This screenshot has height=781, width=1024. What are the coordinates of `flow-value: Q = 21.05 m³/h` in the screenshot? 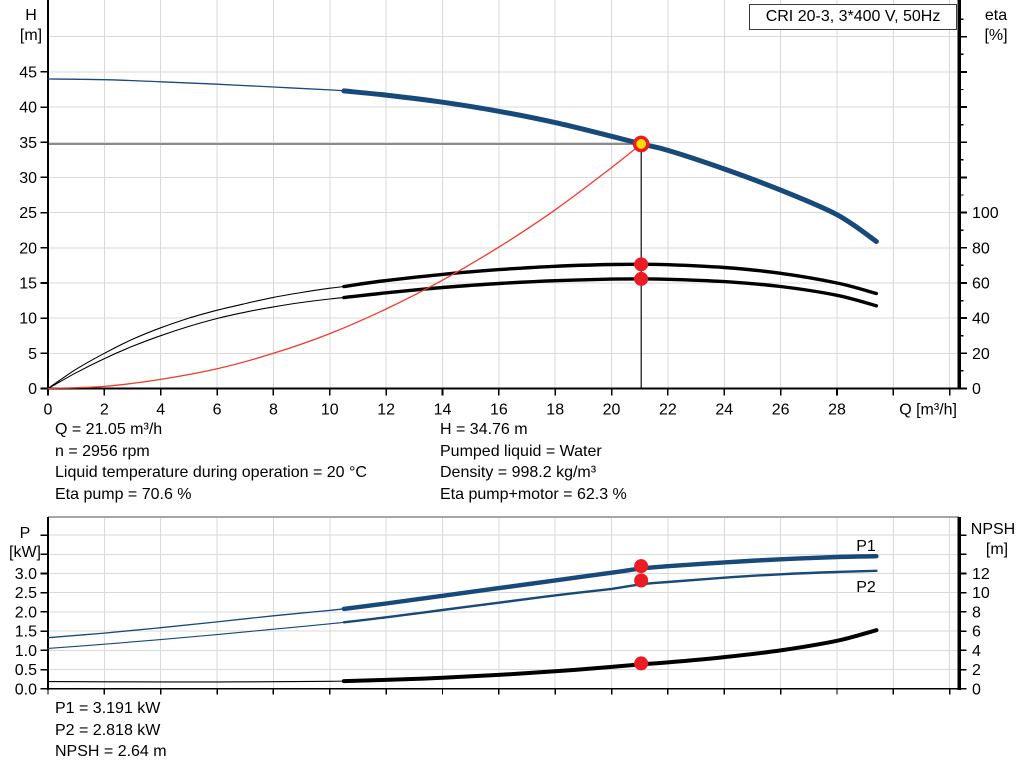 It's located at (109, 429).